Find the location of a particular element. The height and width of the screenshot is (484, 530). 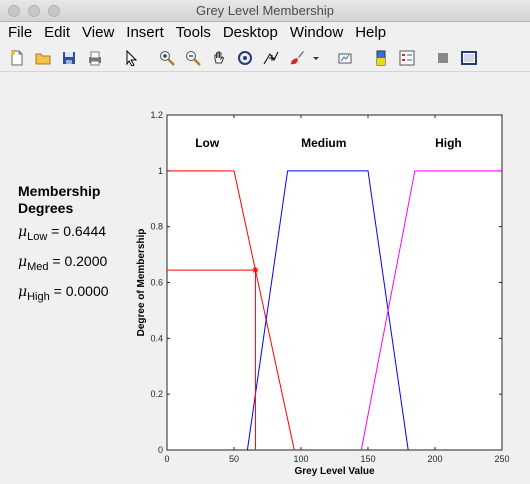

menu-desktop: Desktop is located at coordinates (250, 32).